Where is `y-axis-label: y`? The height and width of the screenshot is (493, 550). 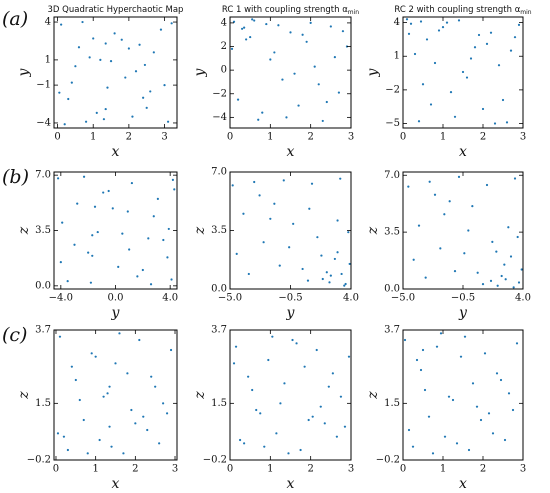 y-axis-label: y is located at coordinates (373, 72).